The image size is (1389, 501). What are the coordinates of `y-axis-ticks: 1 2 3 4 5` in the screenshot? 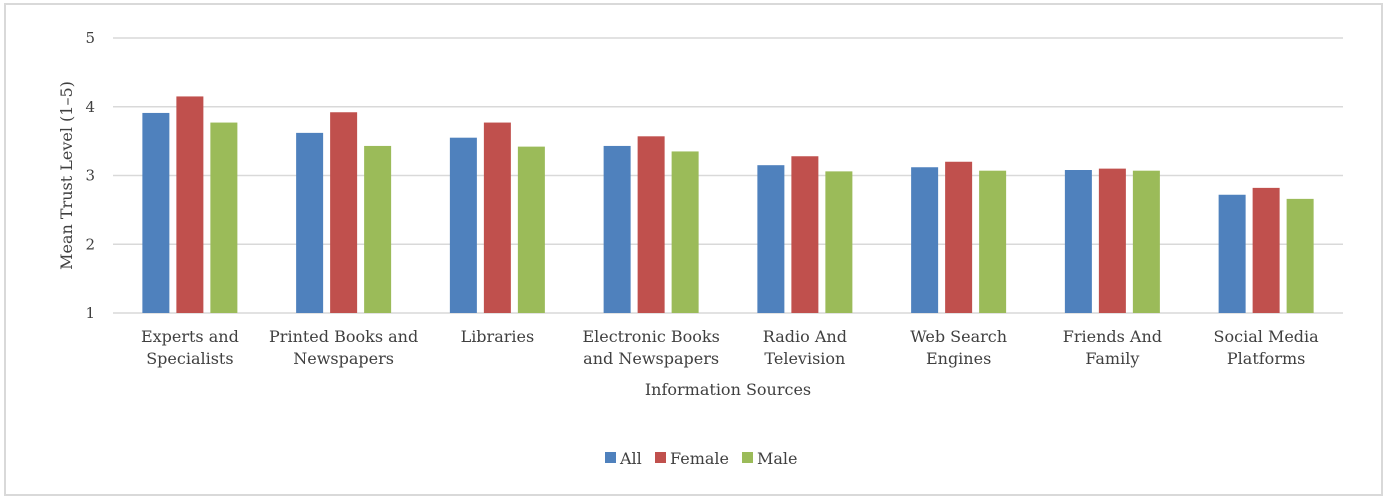 It's located at (90, 175).